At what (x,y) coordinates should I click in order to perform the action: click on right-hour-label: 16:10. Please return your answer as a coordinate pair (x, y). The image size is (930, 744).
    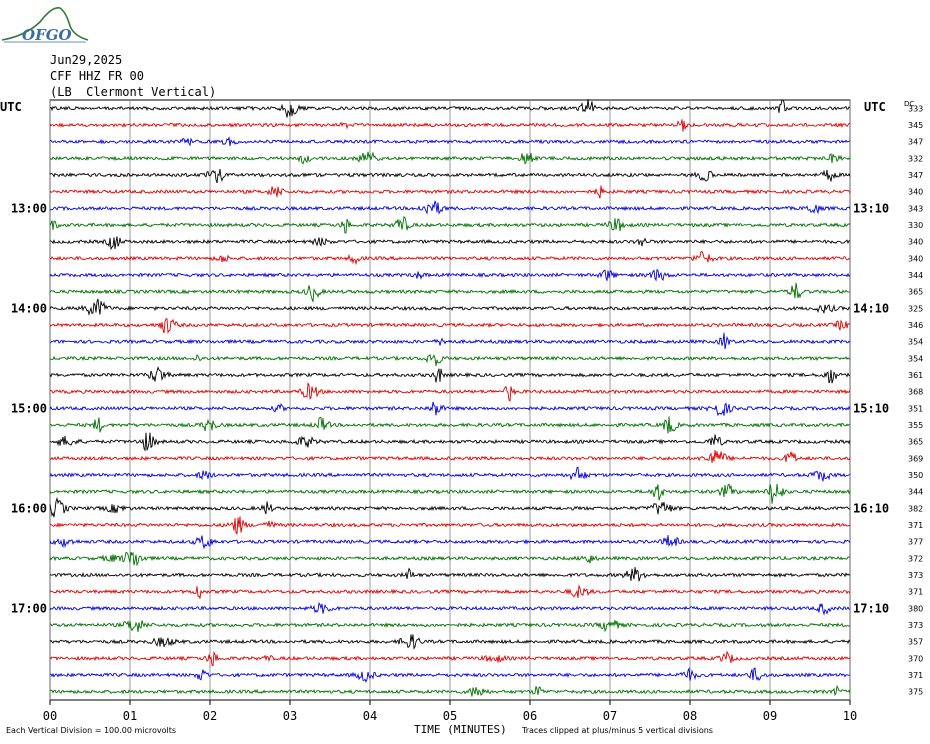
    Looking at the image, I should click on (871, 508).